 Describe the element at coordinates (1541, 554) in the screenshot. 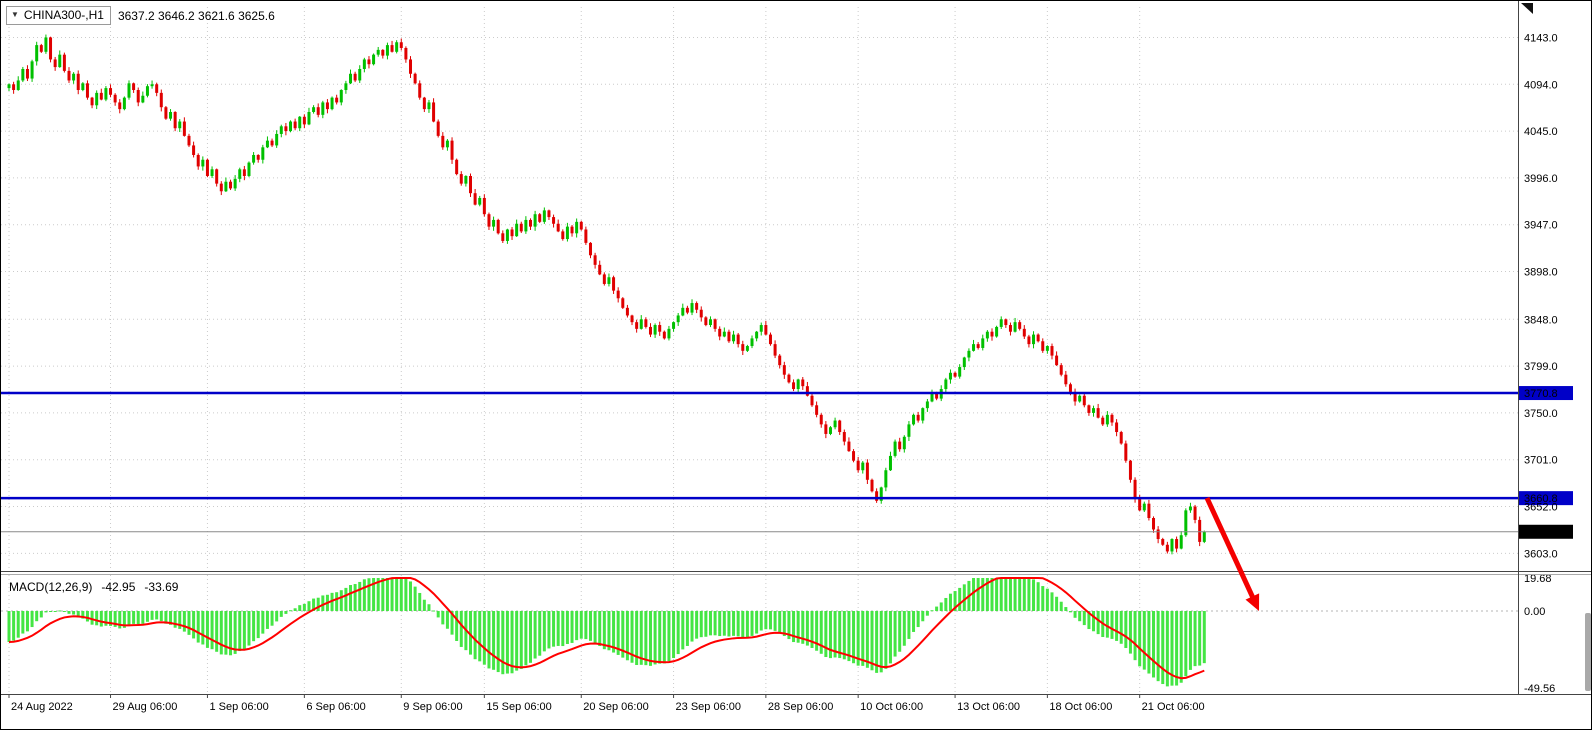

I see `svg-text: 3603.0` at that location.